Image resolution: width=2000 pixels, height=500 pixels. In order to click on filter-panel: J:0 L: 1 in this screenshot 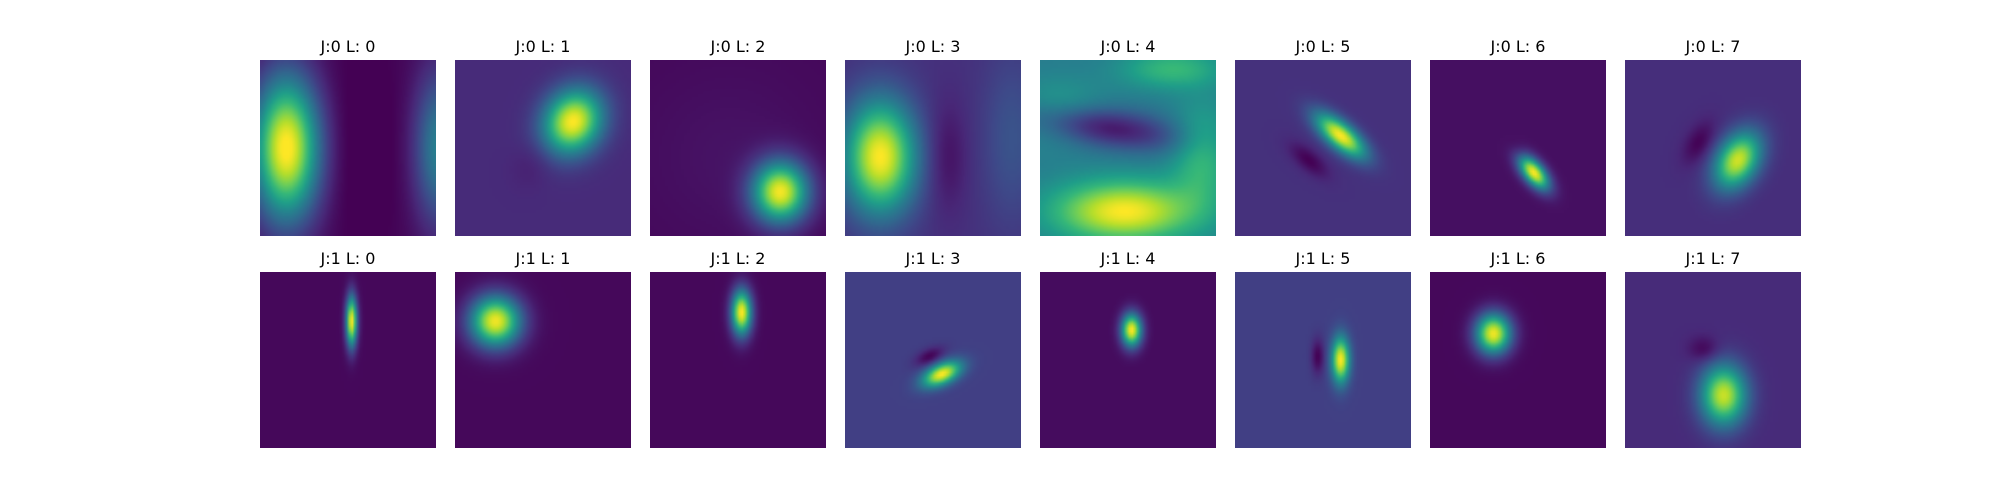, I will do `click(543, 136)`.